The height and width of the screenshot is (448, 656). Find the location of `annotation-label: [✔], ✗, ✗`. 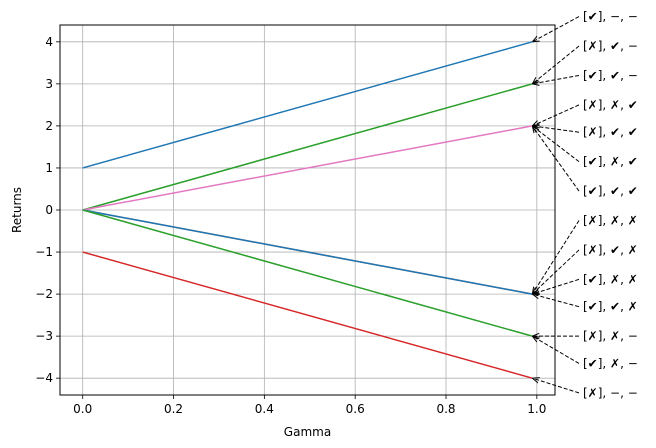

annotation-label: [✔], ✗, ✗ is located at coordinates (610, 279).